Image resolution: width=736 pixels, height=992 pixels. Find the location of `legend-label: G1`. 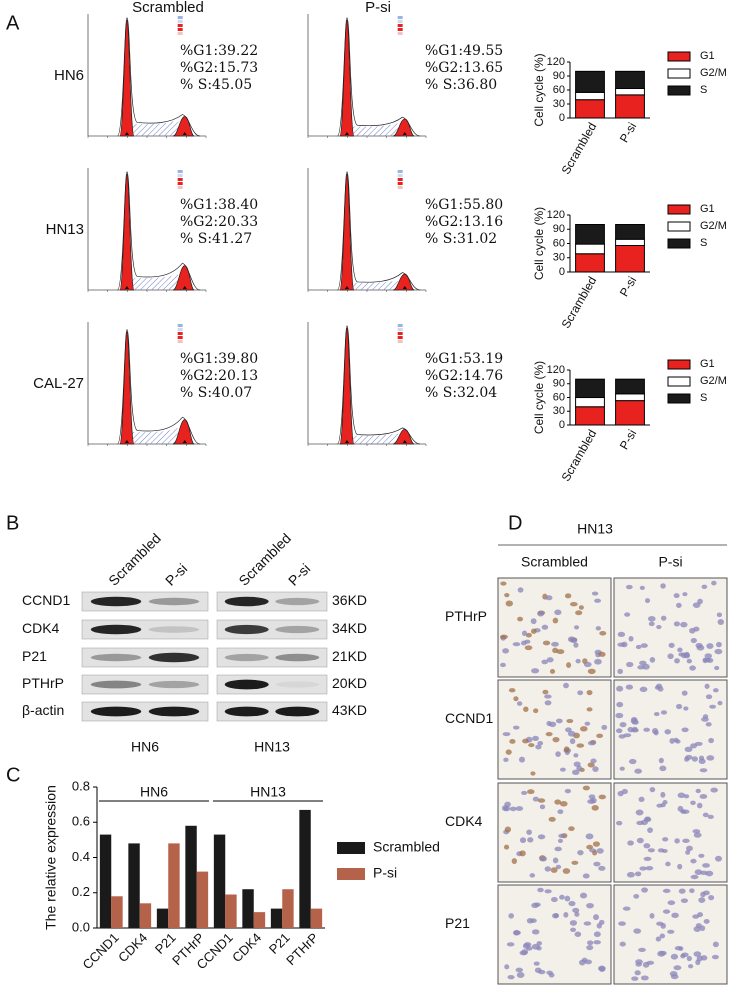

legend-label: G1 is located at coordinates (707, 364).